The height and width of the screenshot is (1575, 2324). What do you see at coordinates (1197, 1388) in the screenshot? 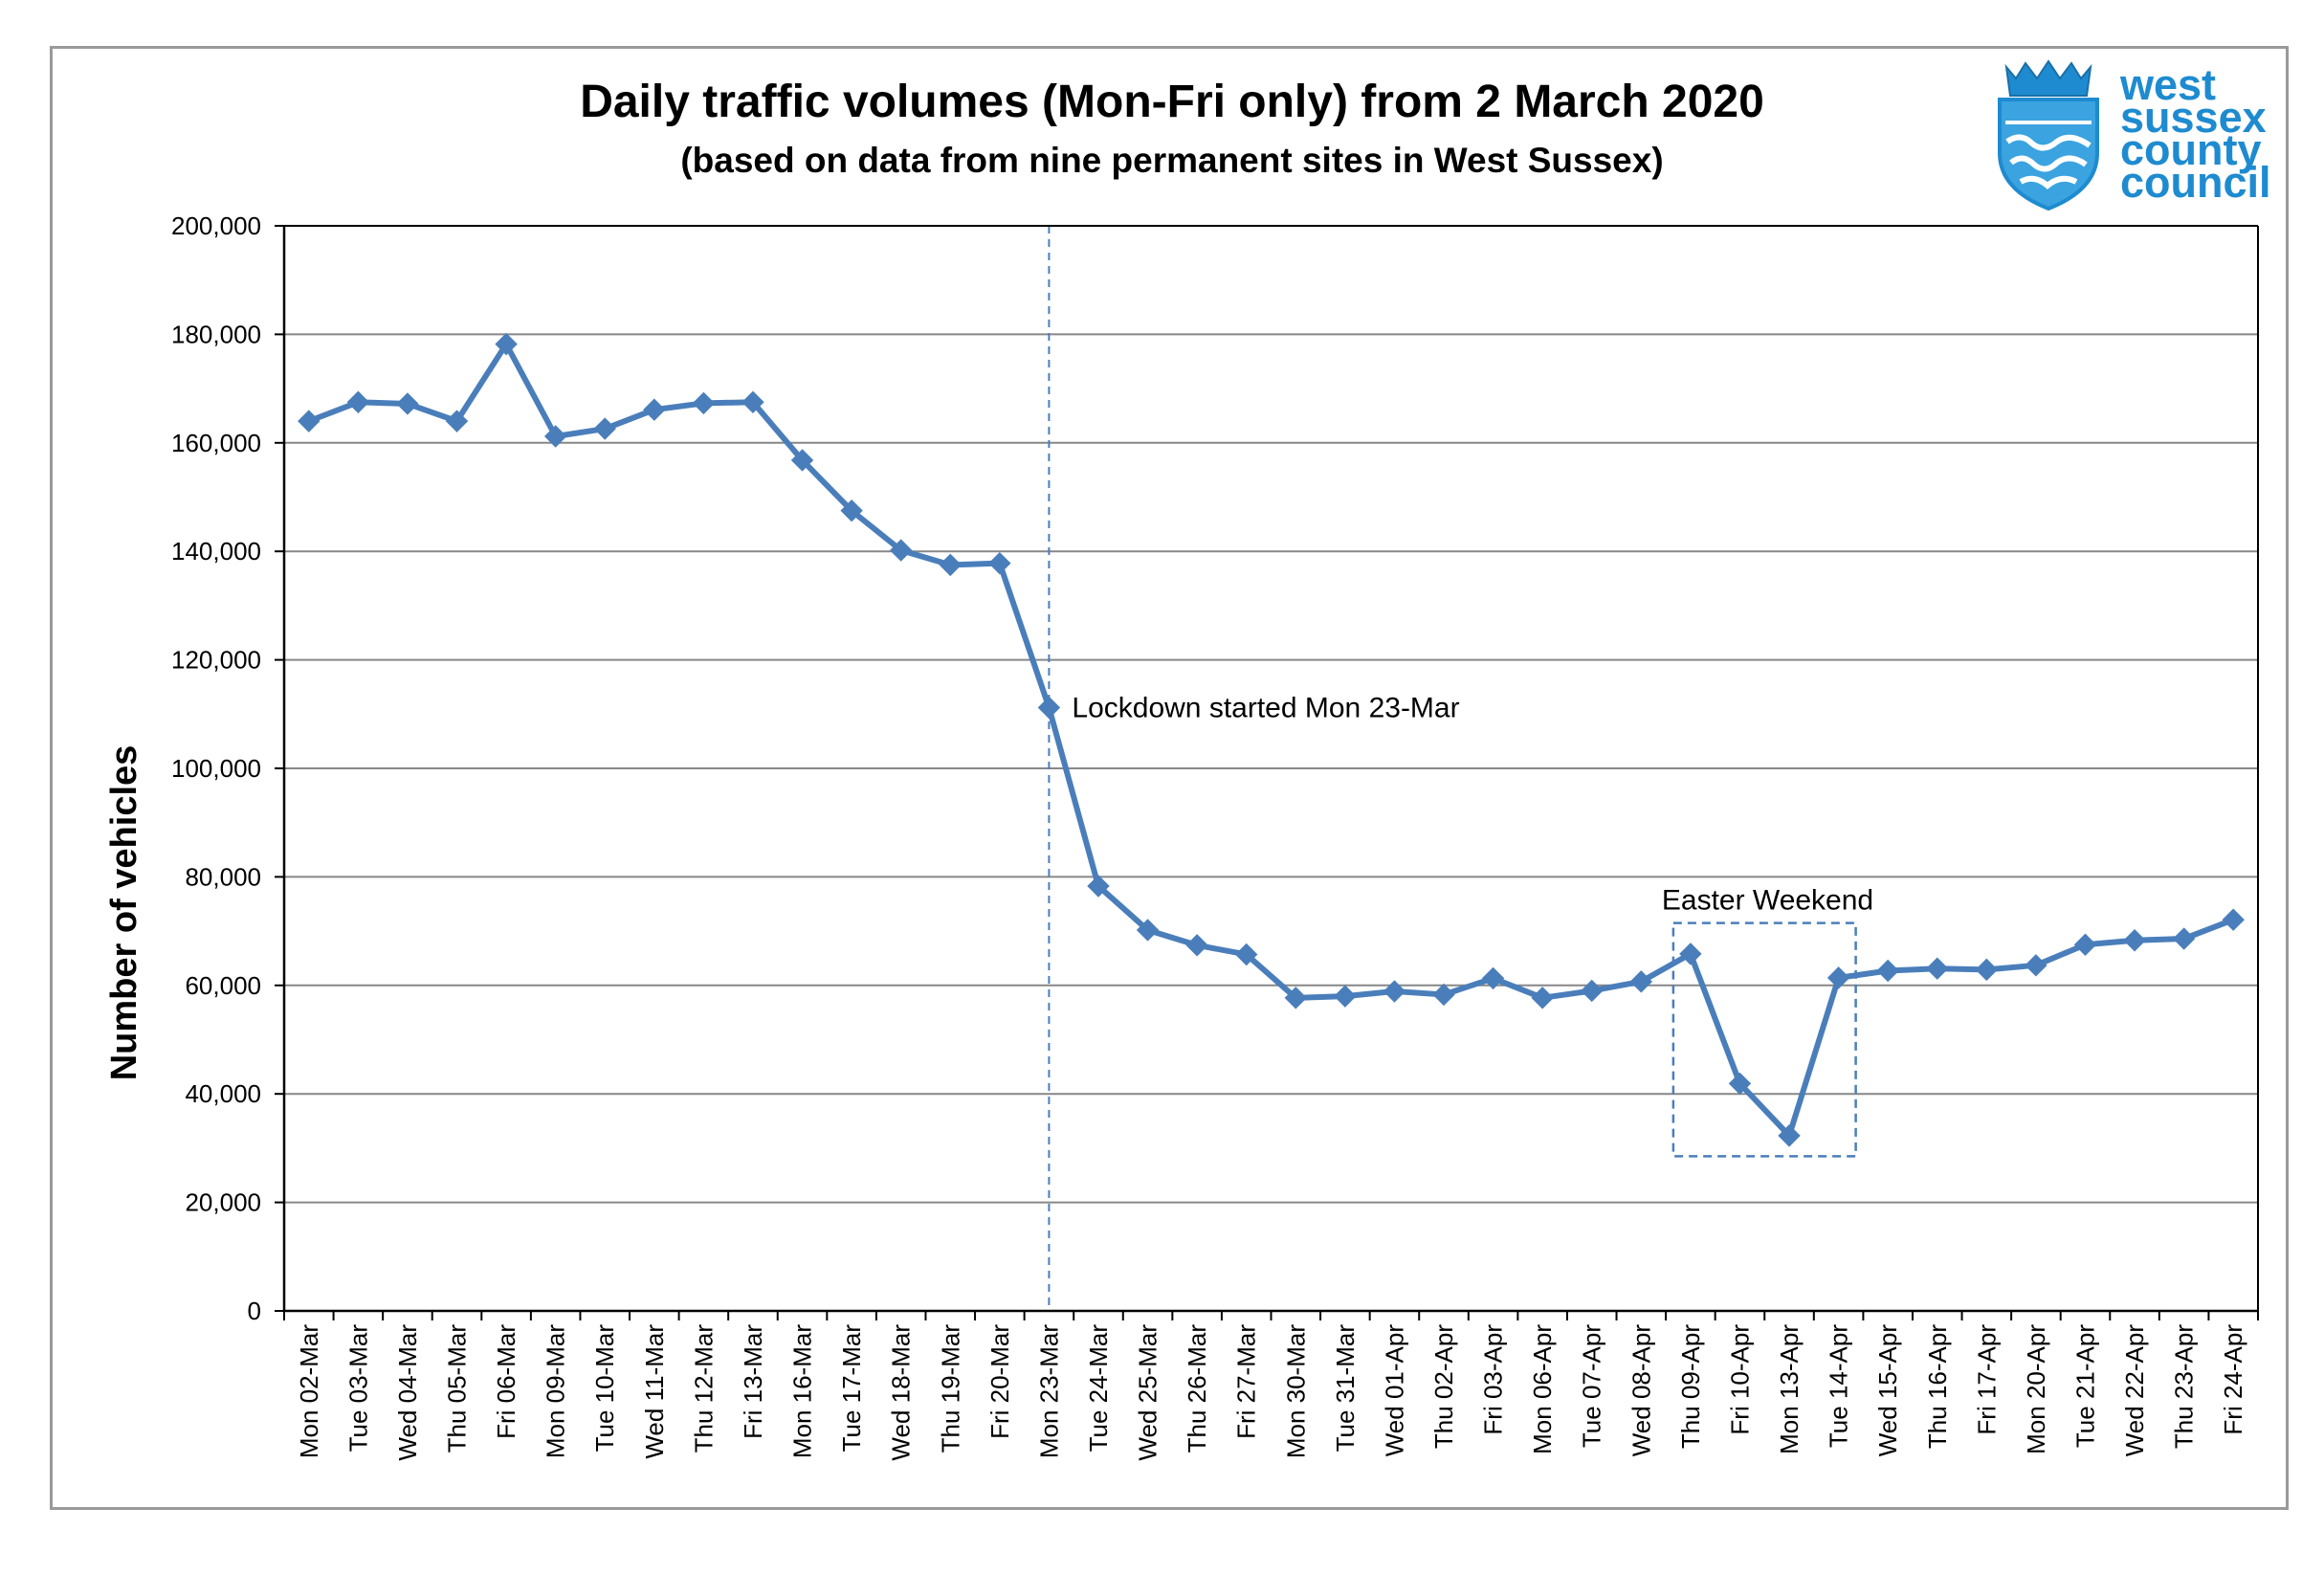
I see `x-tick-label: Thu 26-Mar` at bounding box center [1197, 1388].